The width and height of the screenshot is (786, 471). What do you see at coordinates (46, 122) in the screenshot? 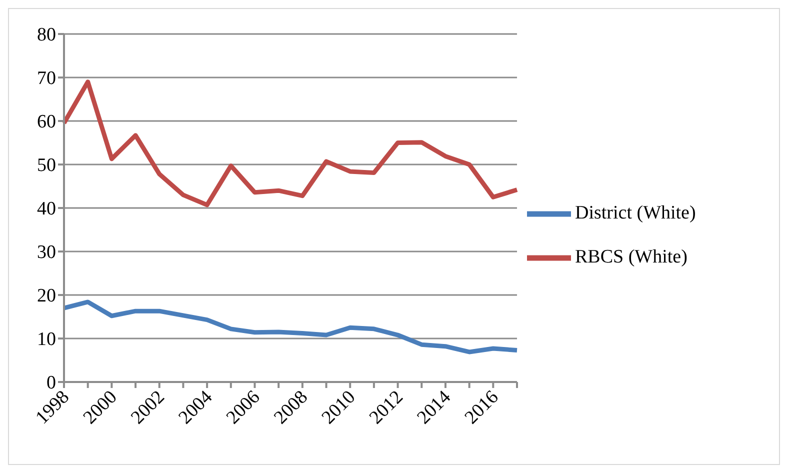
I see `y-tick-label: 60` at bounding box center [46, 122].